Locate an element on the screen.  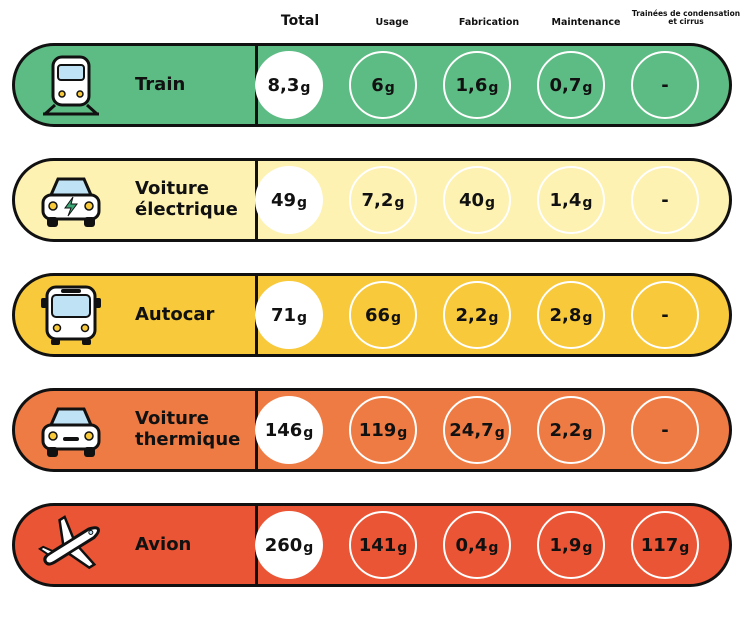
value-total: 49 g is located at coordinates (289, 200).